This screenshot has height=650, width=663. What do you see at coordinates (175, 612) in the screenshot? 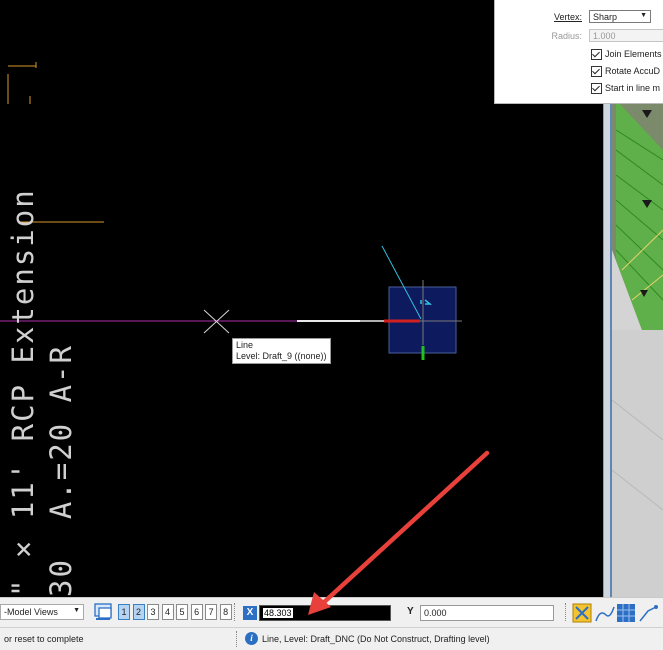
I see `view-buttons: 1 2 3 4 5 6 7 8` at bounding box center [175, 612].